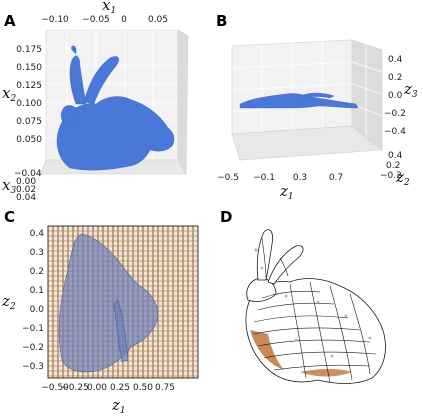 The width and height of the screenshot is (423, 416). I want to click on panel-b-z-ticks: 0.4 0.2 0.0 −0.2 −0.4, so click(395, 96).